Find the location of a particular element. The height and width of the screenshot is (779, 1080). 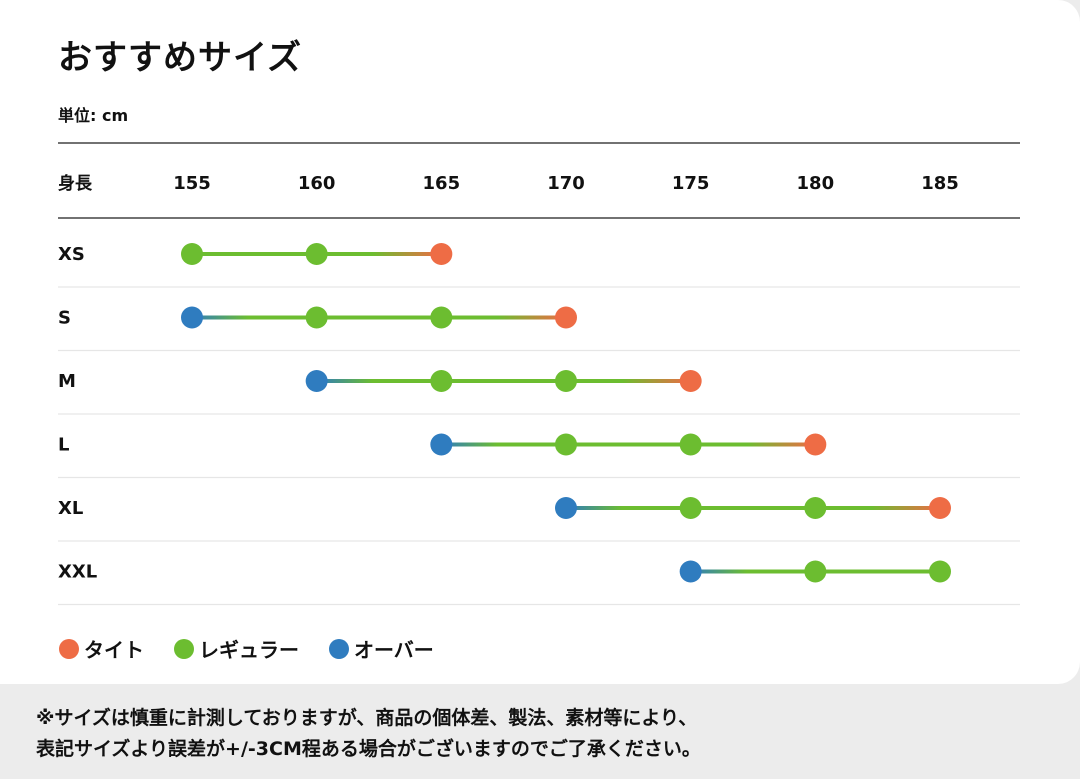

size-label-l: L is located at coordinates (63, 445).